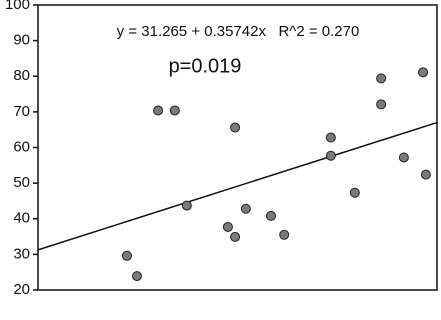 The height and width of the screenshot is (320, 441). What do you see at coordinates (205, 66) in the screenshot?
I see `p-value: p=0.019` at bounding box center [205, 66].